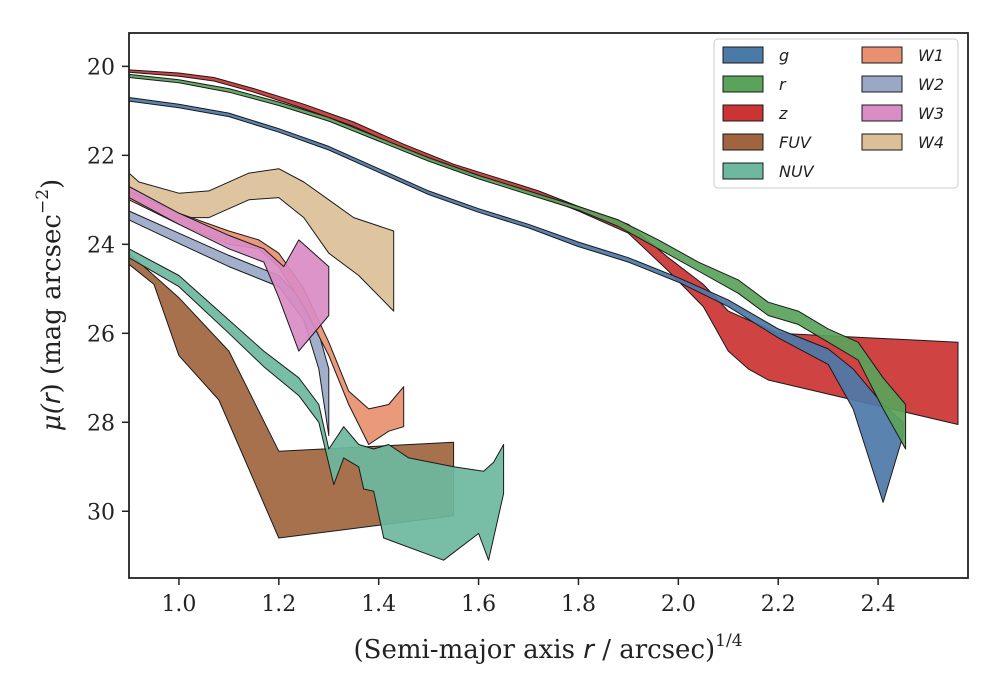 The height and width of the screenshot is (700, 1000). What do you see at coordinates (578, 604) in the screenshot?
I see `x-tick-label: 1.8` at bounding box center [578, 604].